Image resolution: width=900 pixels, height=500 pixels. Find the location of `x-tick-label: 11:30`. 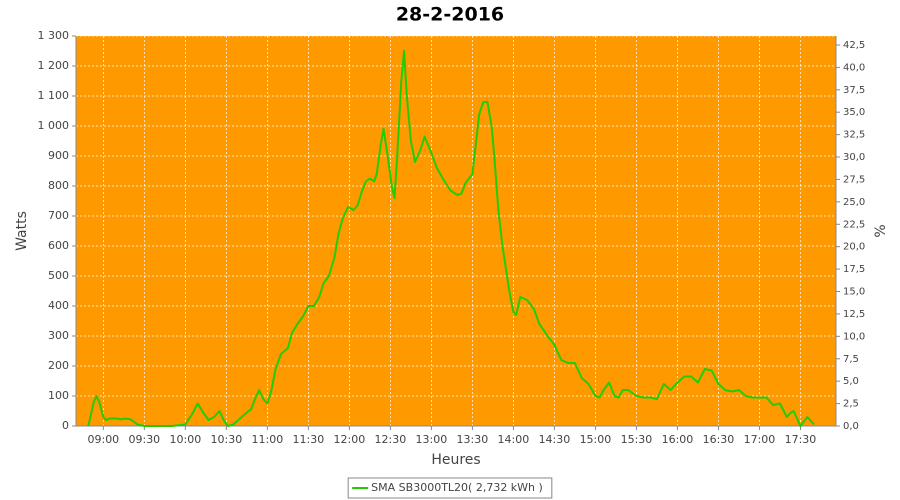

x-tick-label: 11:30 is located at coordinates (309, 439).